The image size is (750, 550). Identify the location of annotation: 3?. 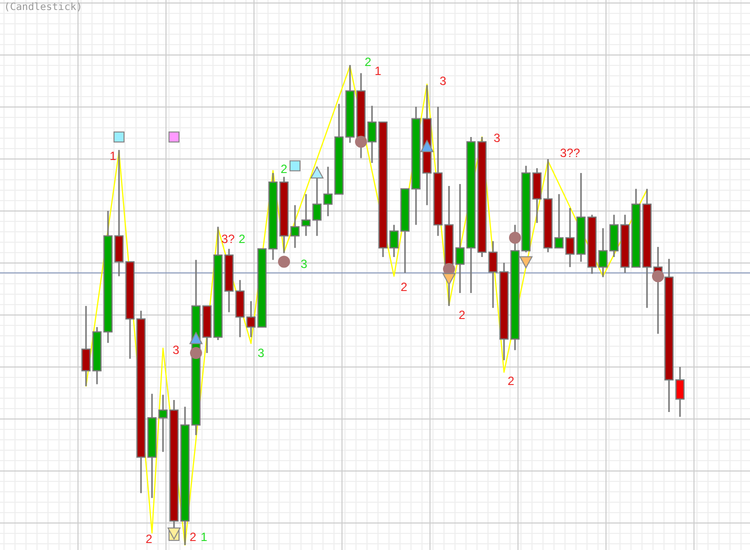
(228, 239).